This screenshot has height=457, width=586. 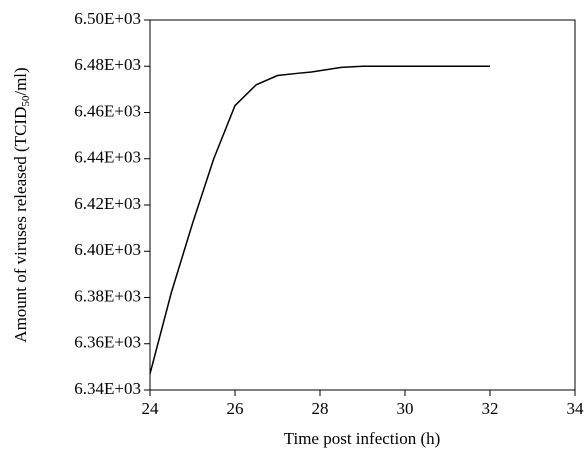 What do you see at coordinates (107, 249) in the screenshot?
I see `y-tick-label: 6.40E+03` at bounding box center [107, 249].